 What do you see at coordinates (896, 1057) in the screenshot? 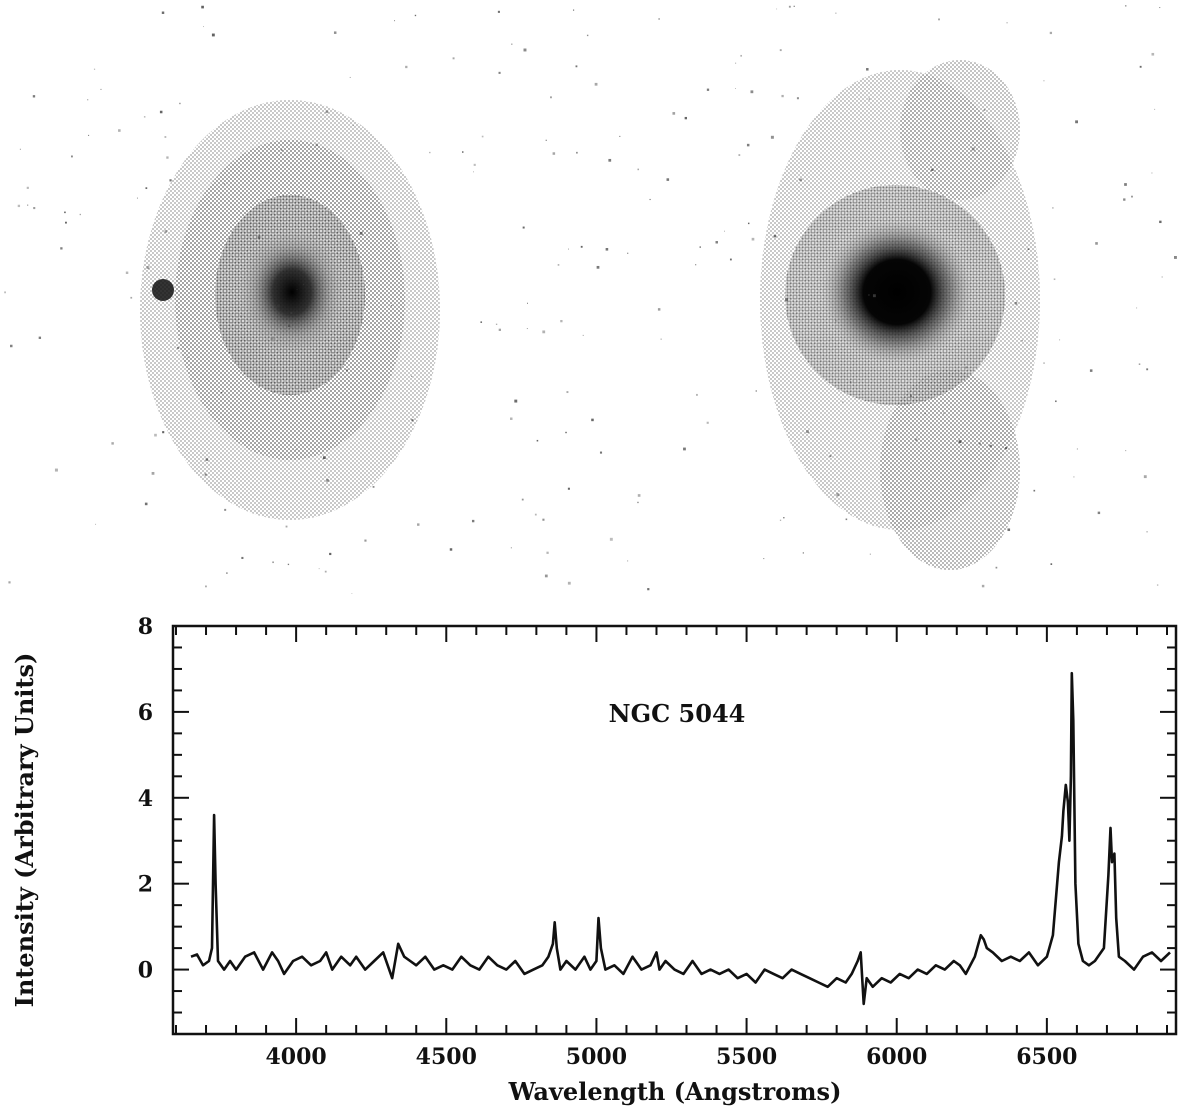
I see `x-tick-label: 6000` at bounding box center [896, 1057].